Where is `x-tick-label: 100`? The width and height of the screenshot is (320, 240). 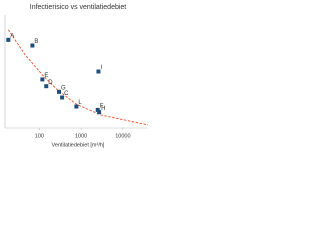
x-tick-label: 100 is located at coordinates (39, 136).